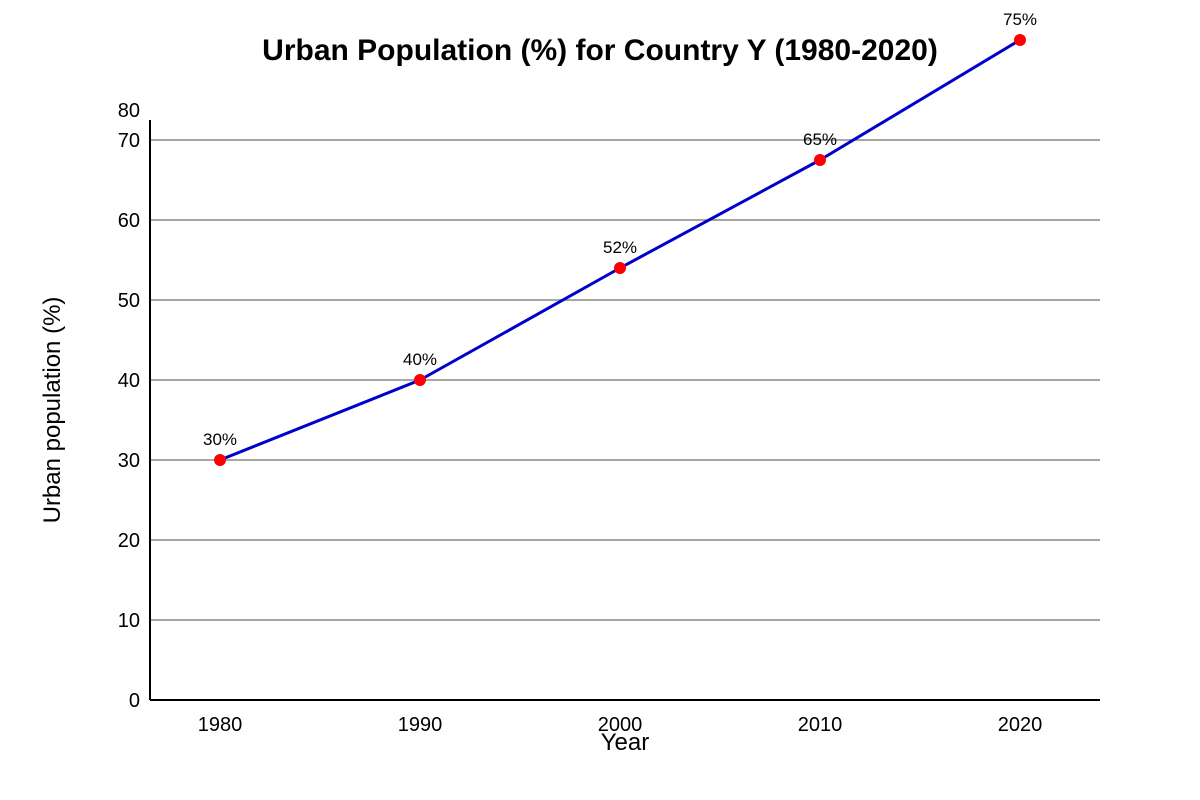 This screenshot has height=800, width=1200. Describe the element at coordinates (129, 621) in the screenshot. I see `y-tick-label: 10` at that location.